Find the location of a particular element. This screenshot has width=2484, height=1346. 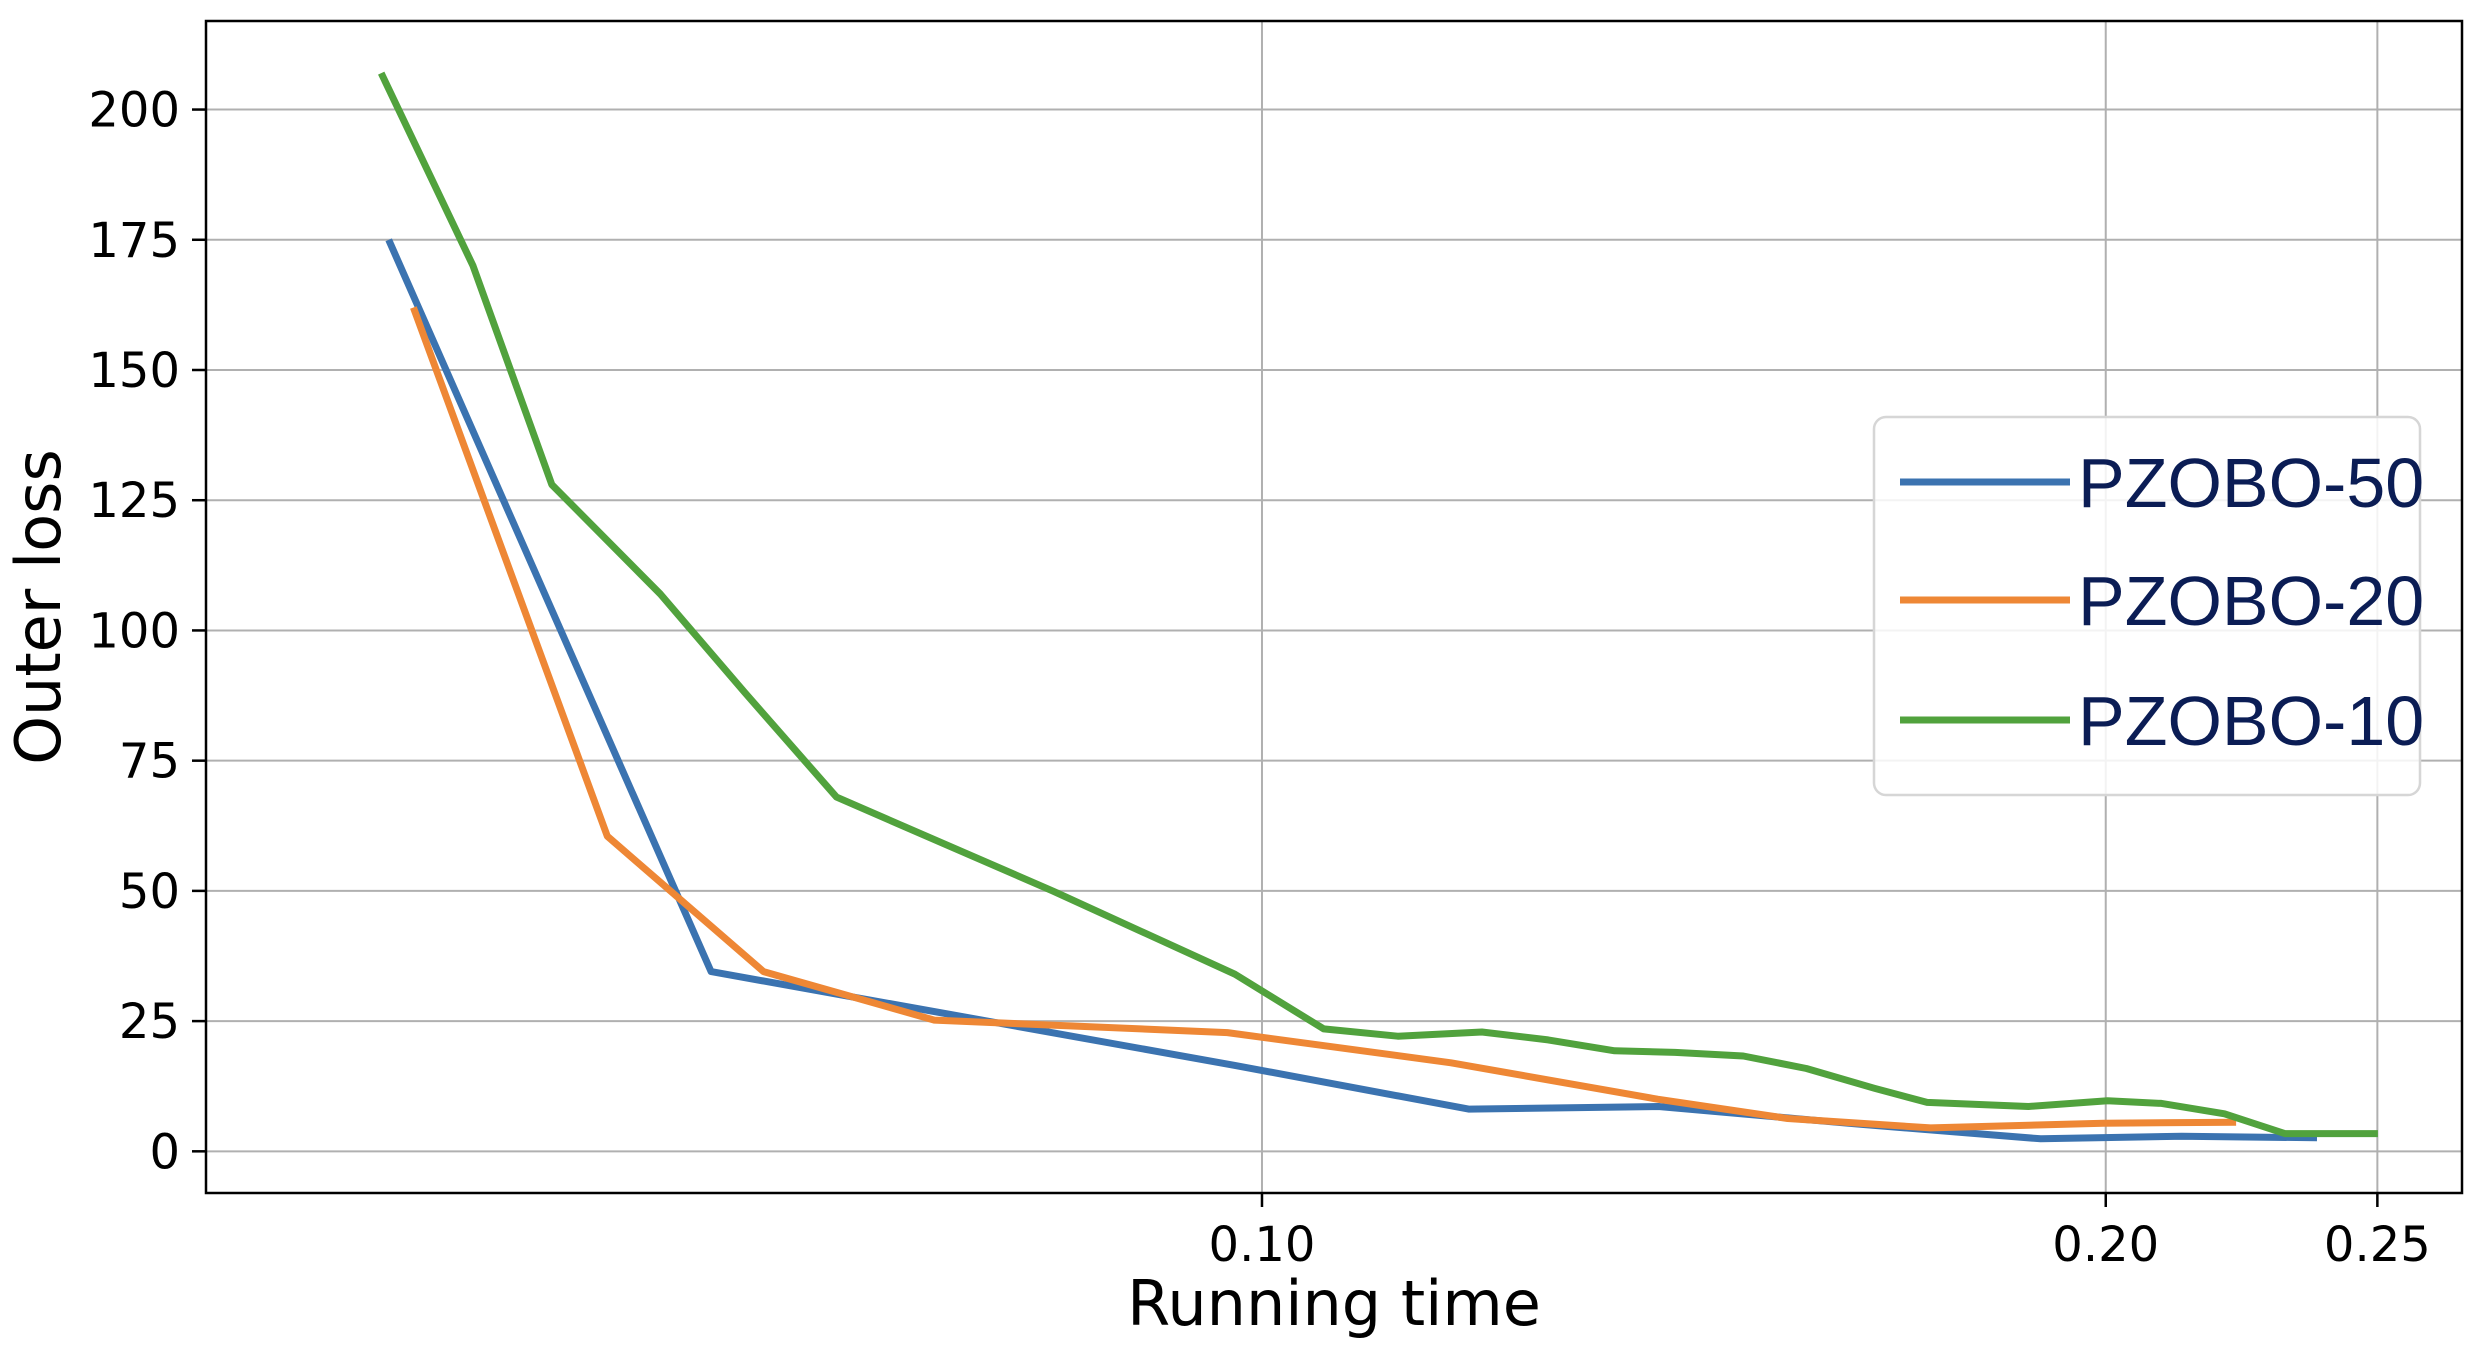

y-tick-label: 125 is located at coordinates (134, 501).